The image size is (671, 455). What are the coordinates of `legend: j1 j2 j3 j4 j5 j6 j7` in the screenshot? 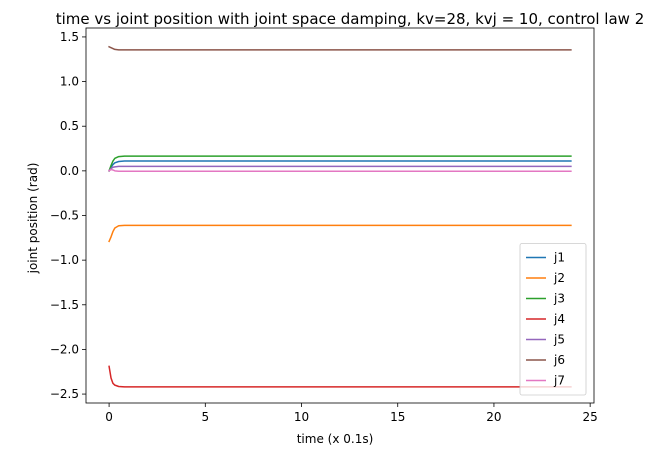 It's located at (553, 319).